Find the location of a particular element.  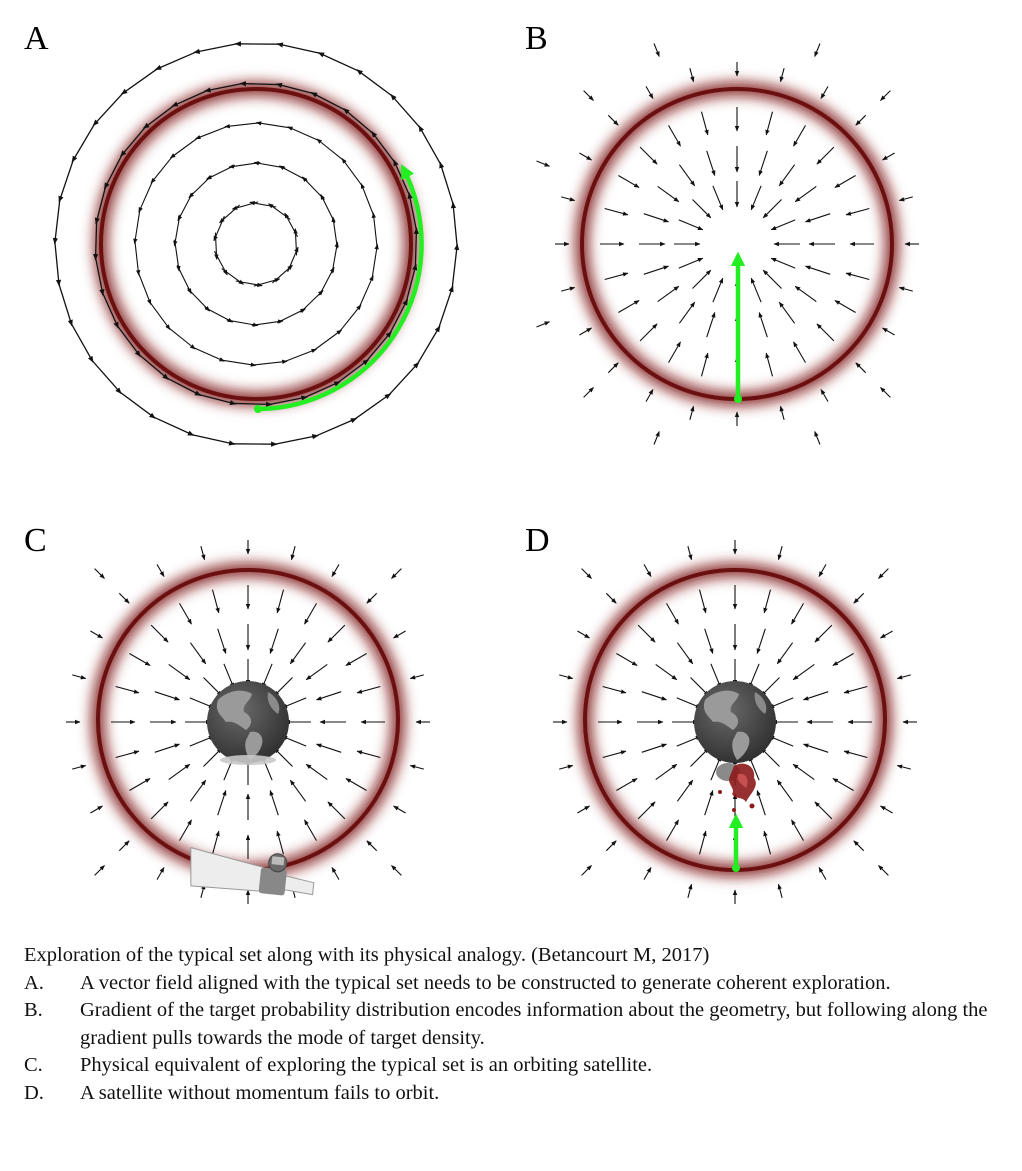

panel-d: D is located at coordinates (721, 713).